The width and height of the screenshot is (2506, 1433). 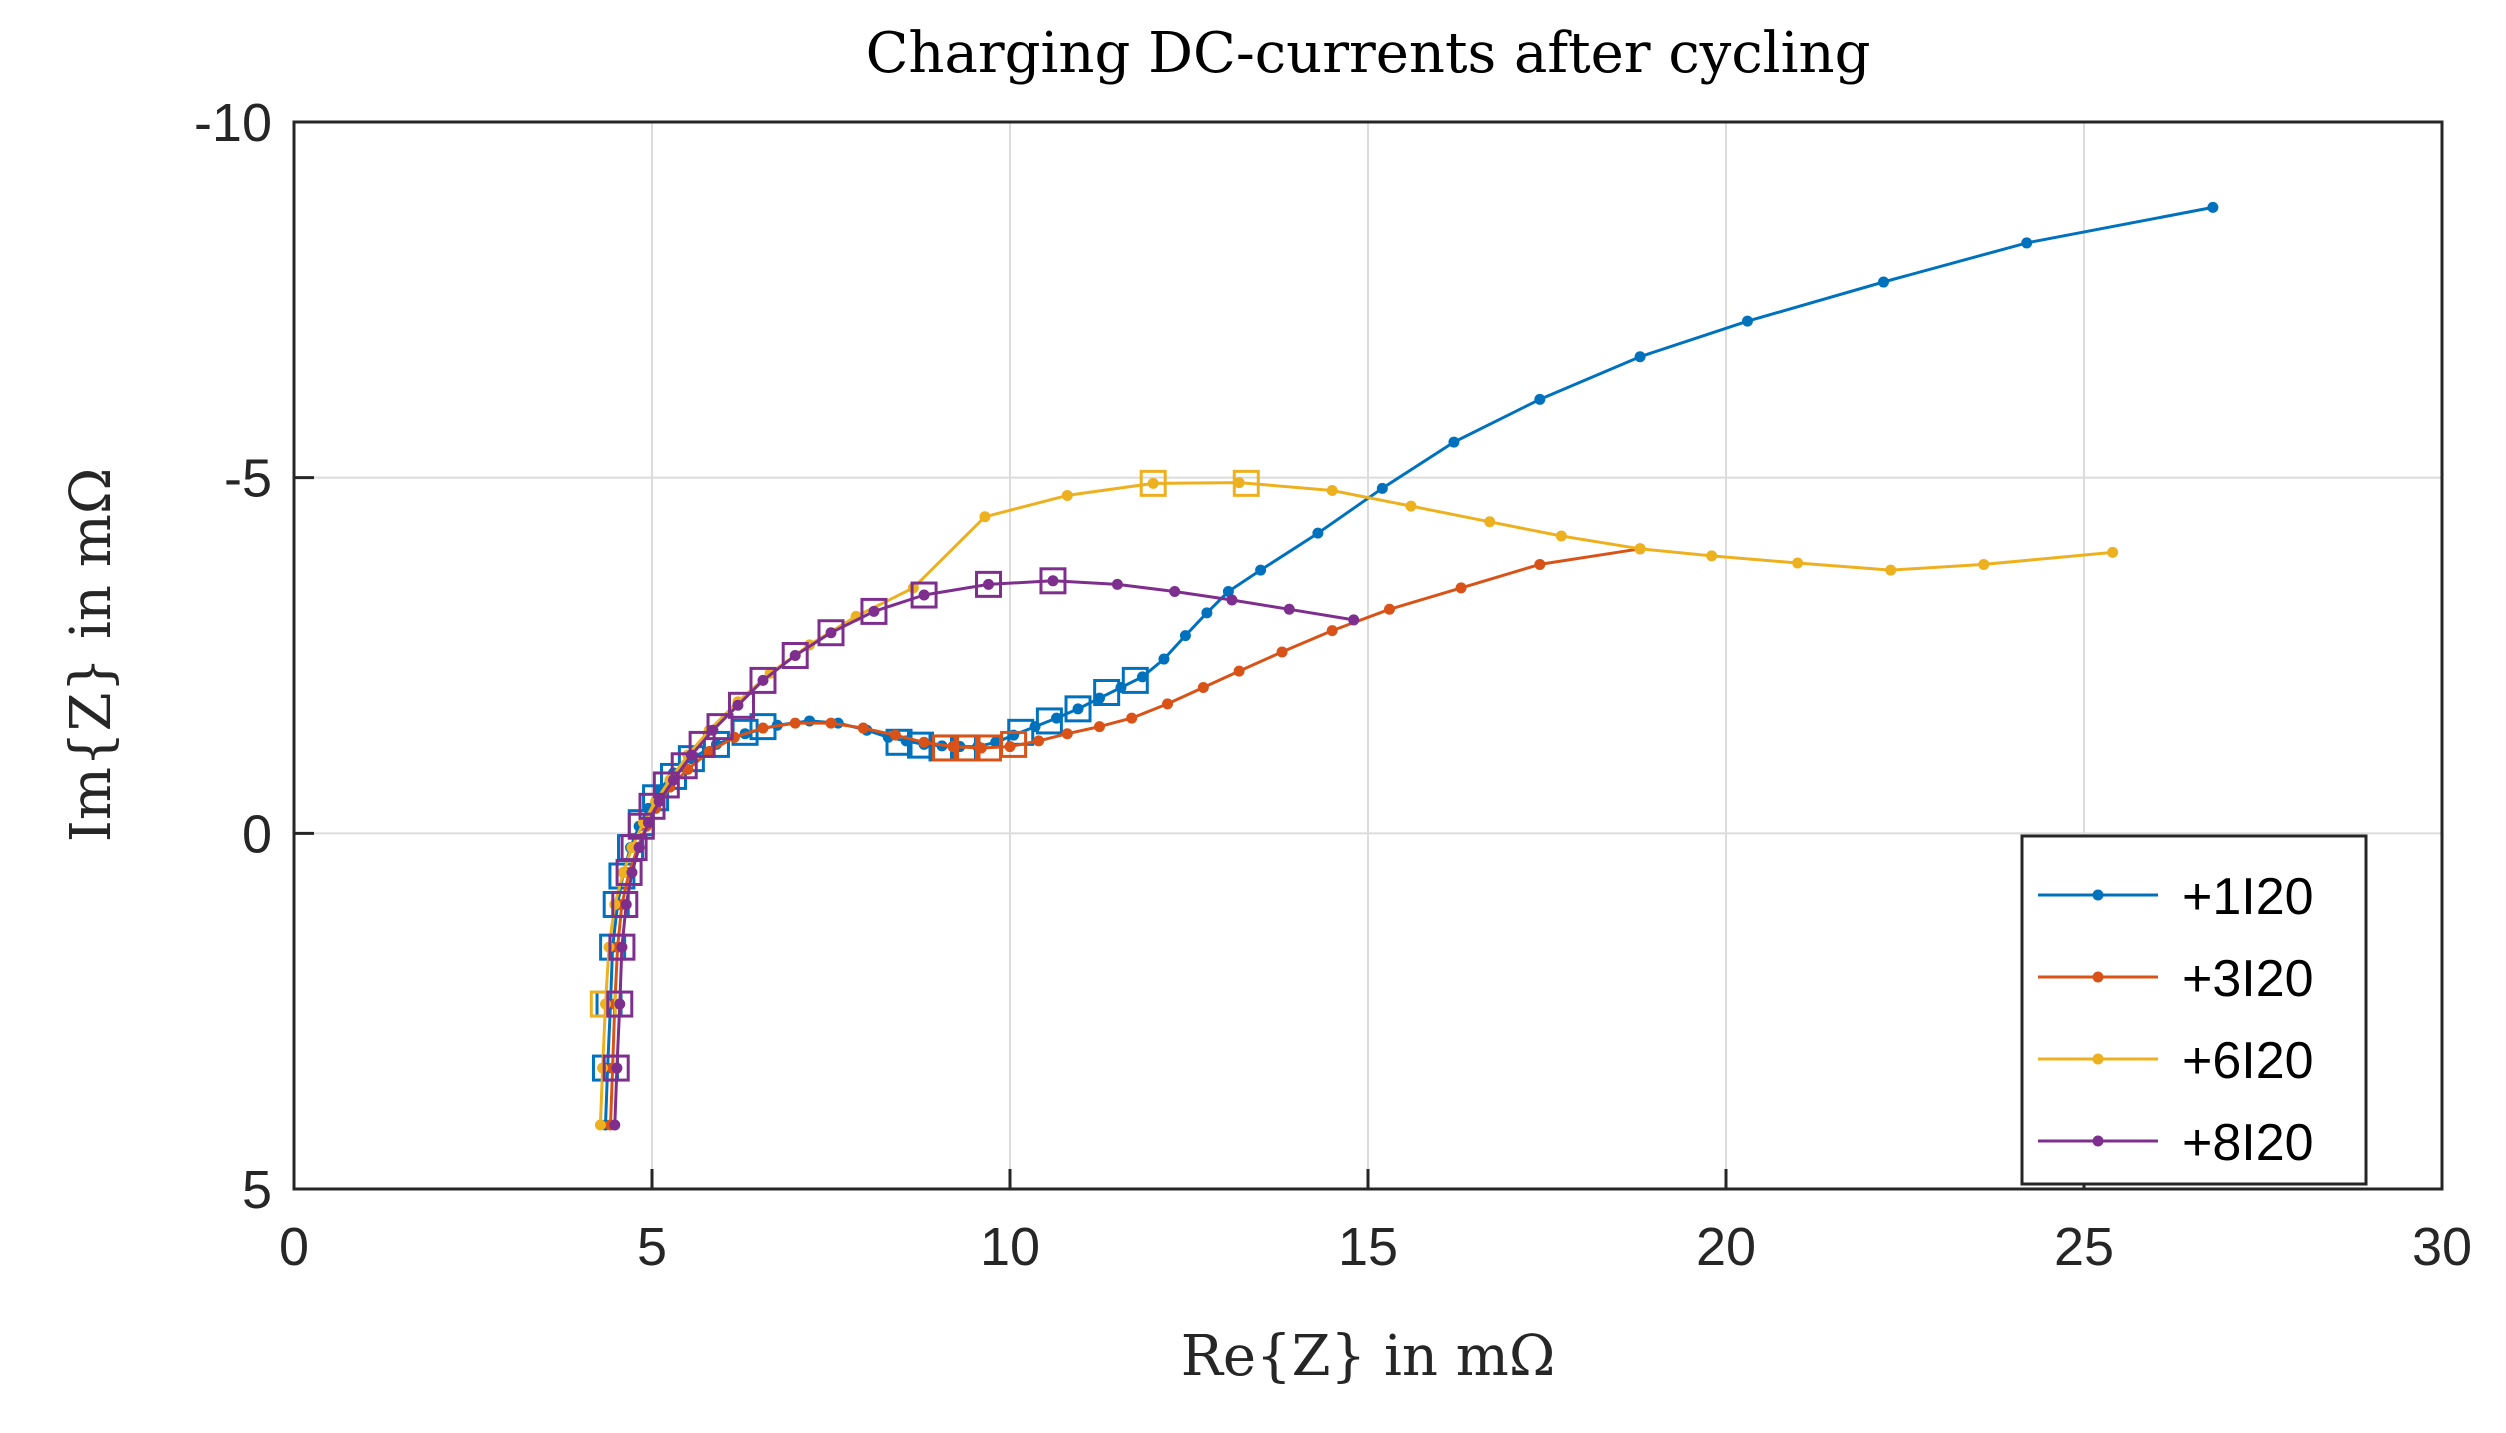 I want to click on chart-title: Charging DC-currents after cycling, so click(x=1368, y=53).